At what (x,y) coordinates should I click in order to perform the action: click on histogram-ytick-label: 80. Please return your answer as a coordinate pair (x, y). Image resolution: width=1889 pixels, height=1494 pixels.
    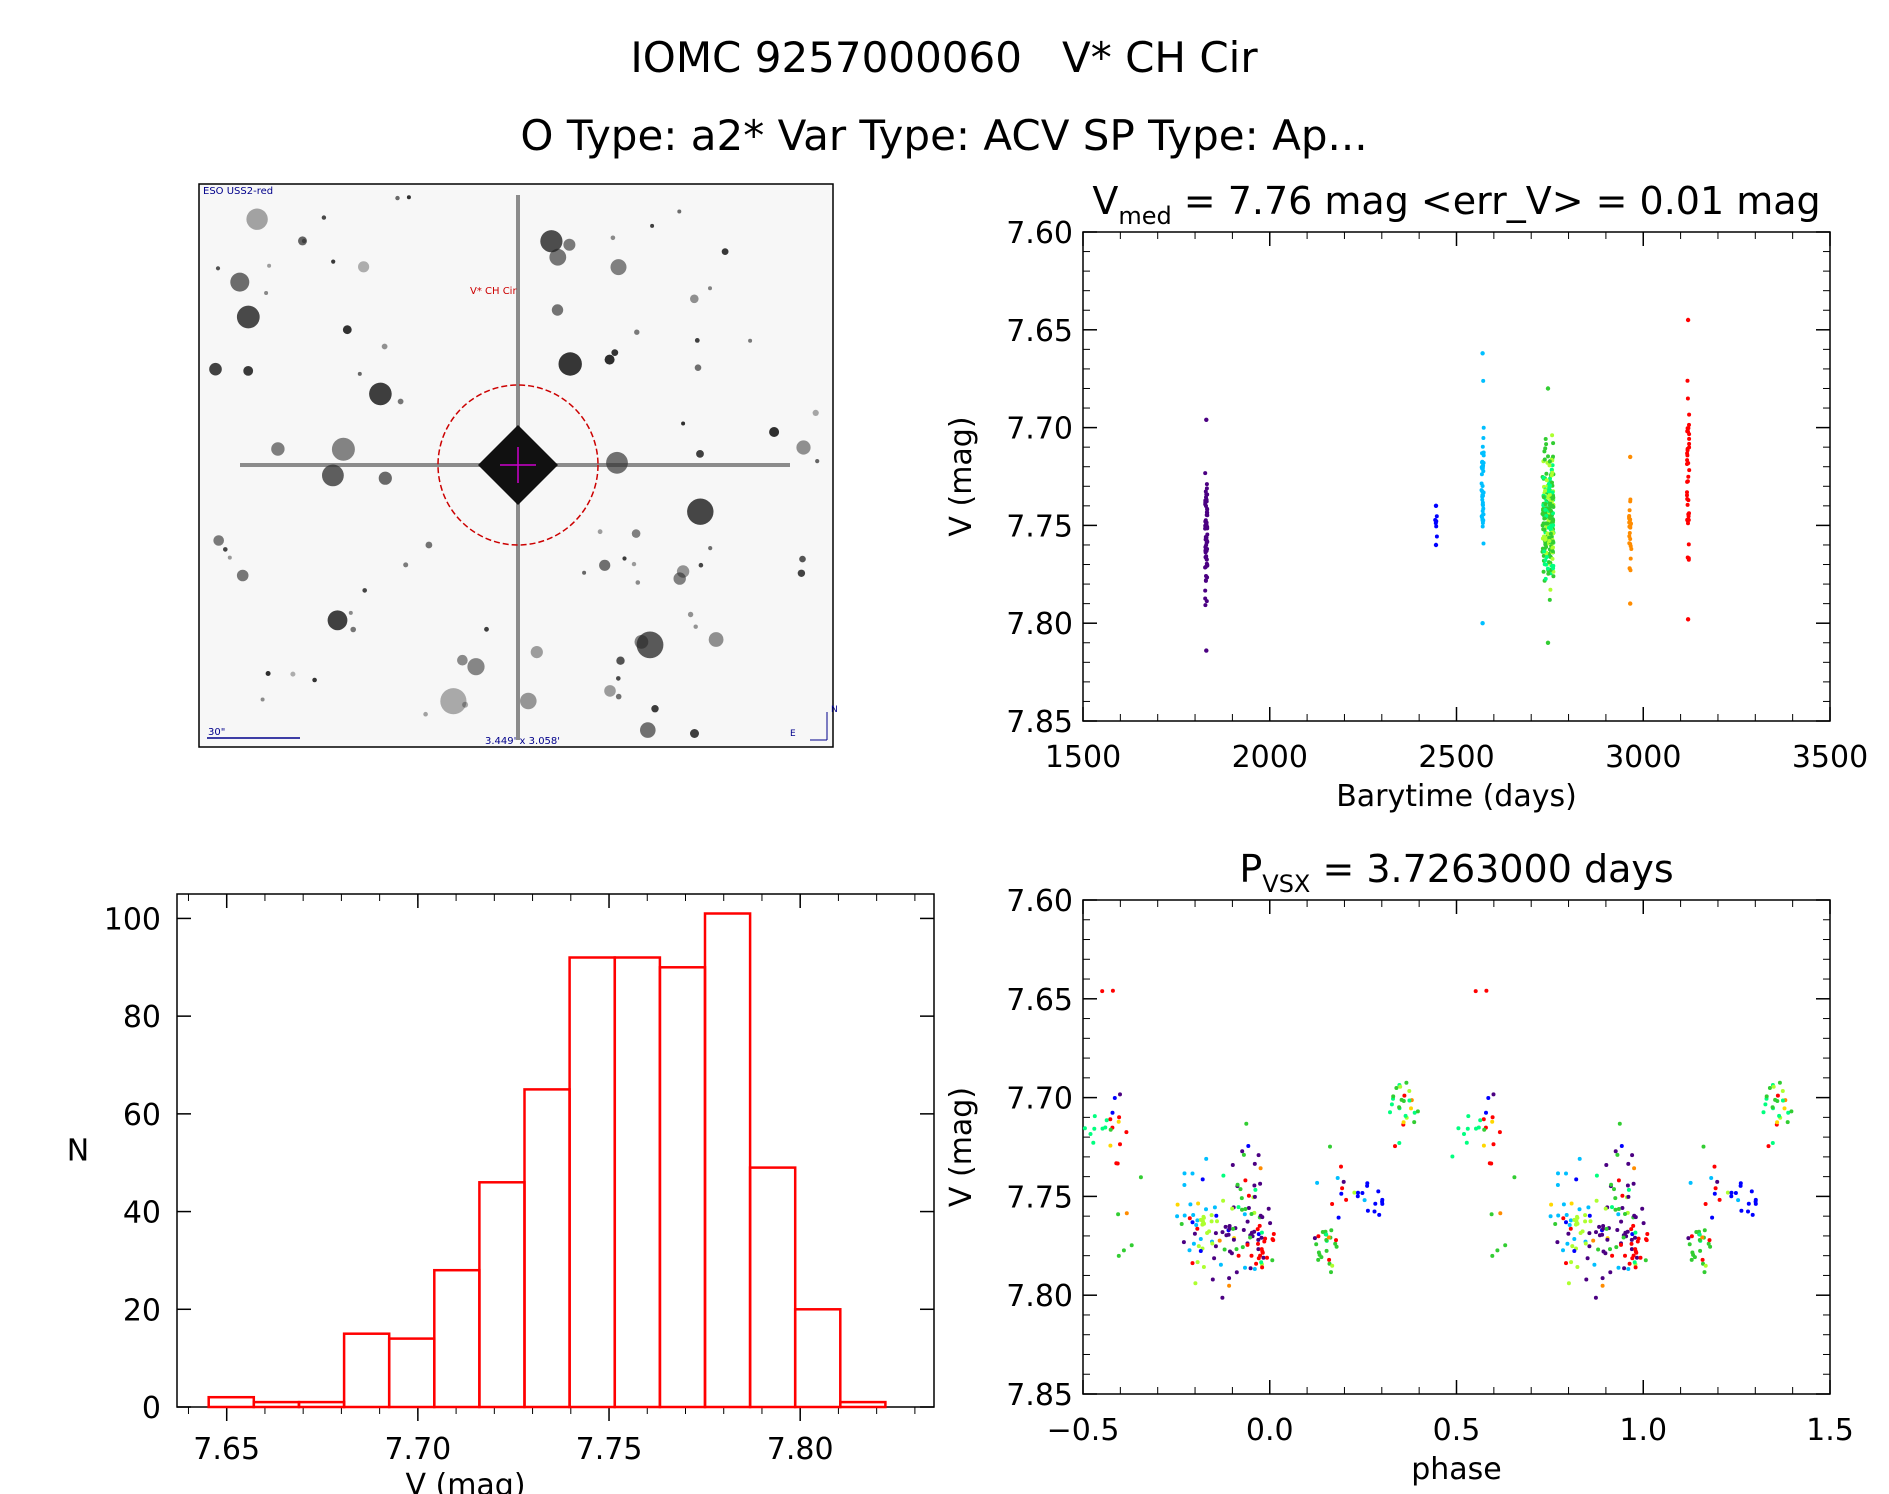
    Looking at the image, I should click on (142, 1017).